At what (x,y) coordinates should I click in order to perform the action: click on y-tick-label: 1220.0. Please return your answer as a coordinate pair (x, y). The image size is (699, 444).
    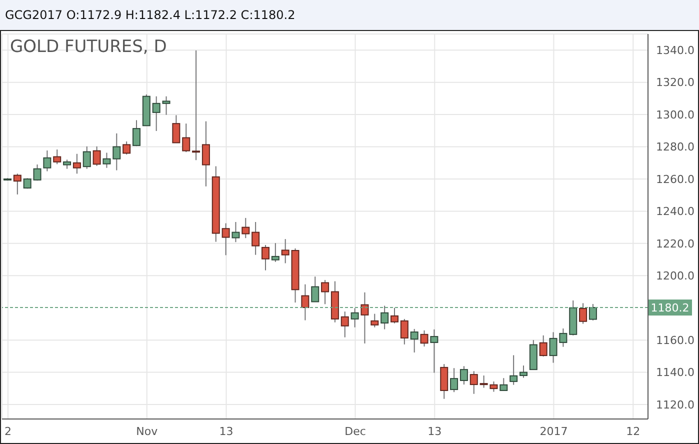
    Looking at the image, I should click on (675, 243).